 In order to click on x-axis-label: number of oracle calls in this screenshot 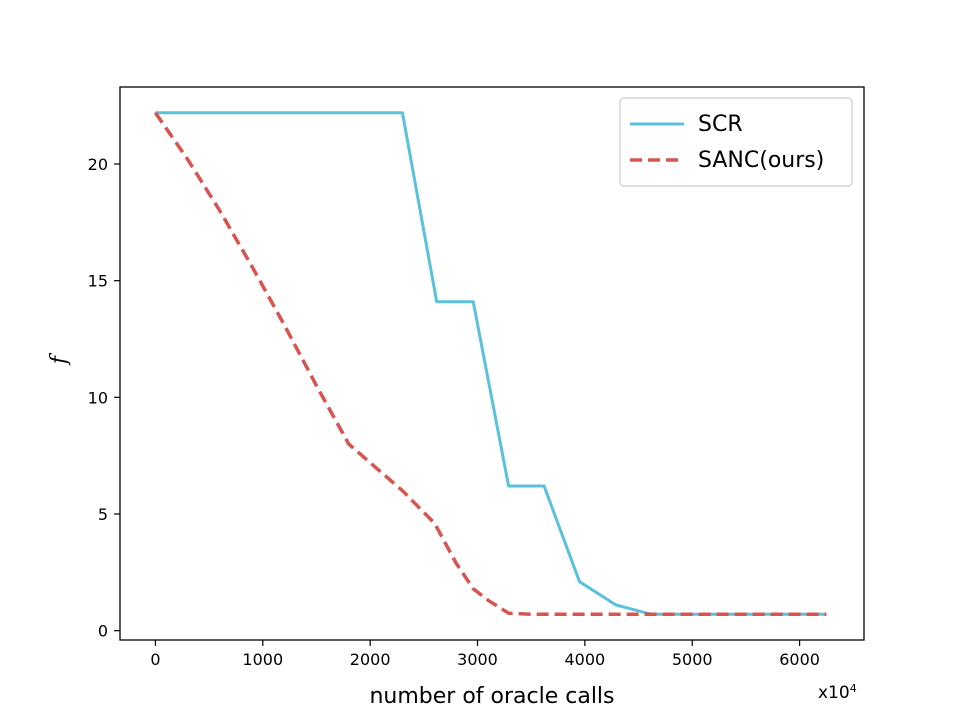, I will do `click(491, 696)`.